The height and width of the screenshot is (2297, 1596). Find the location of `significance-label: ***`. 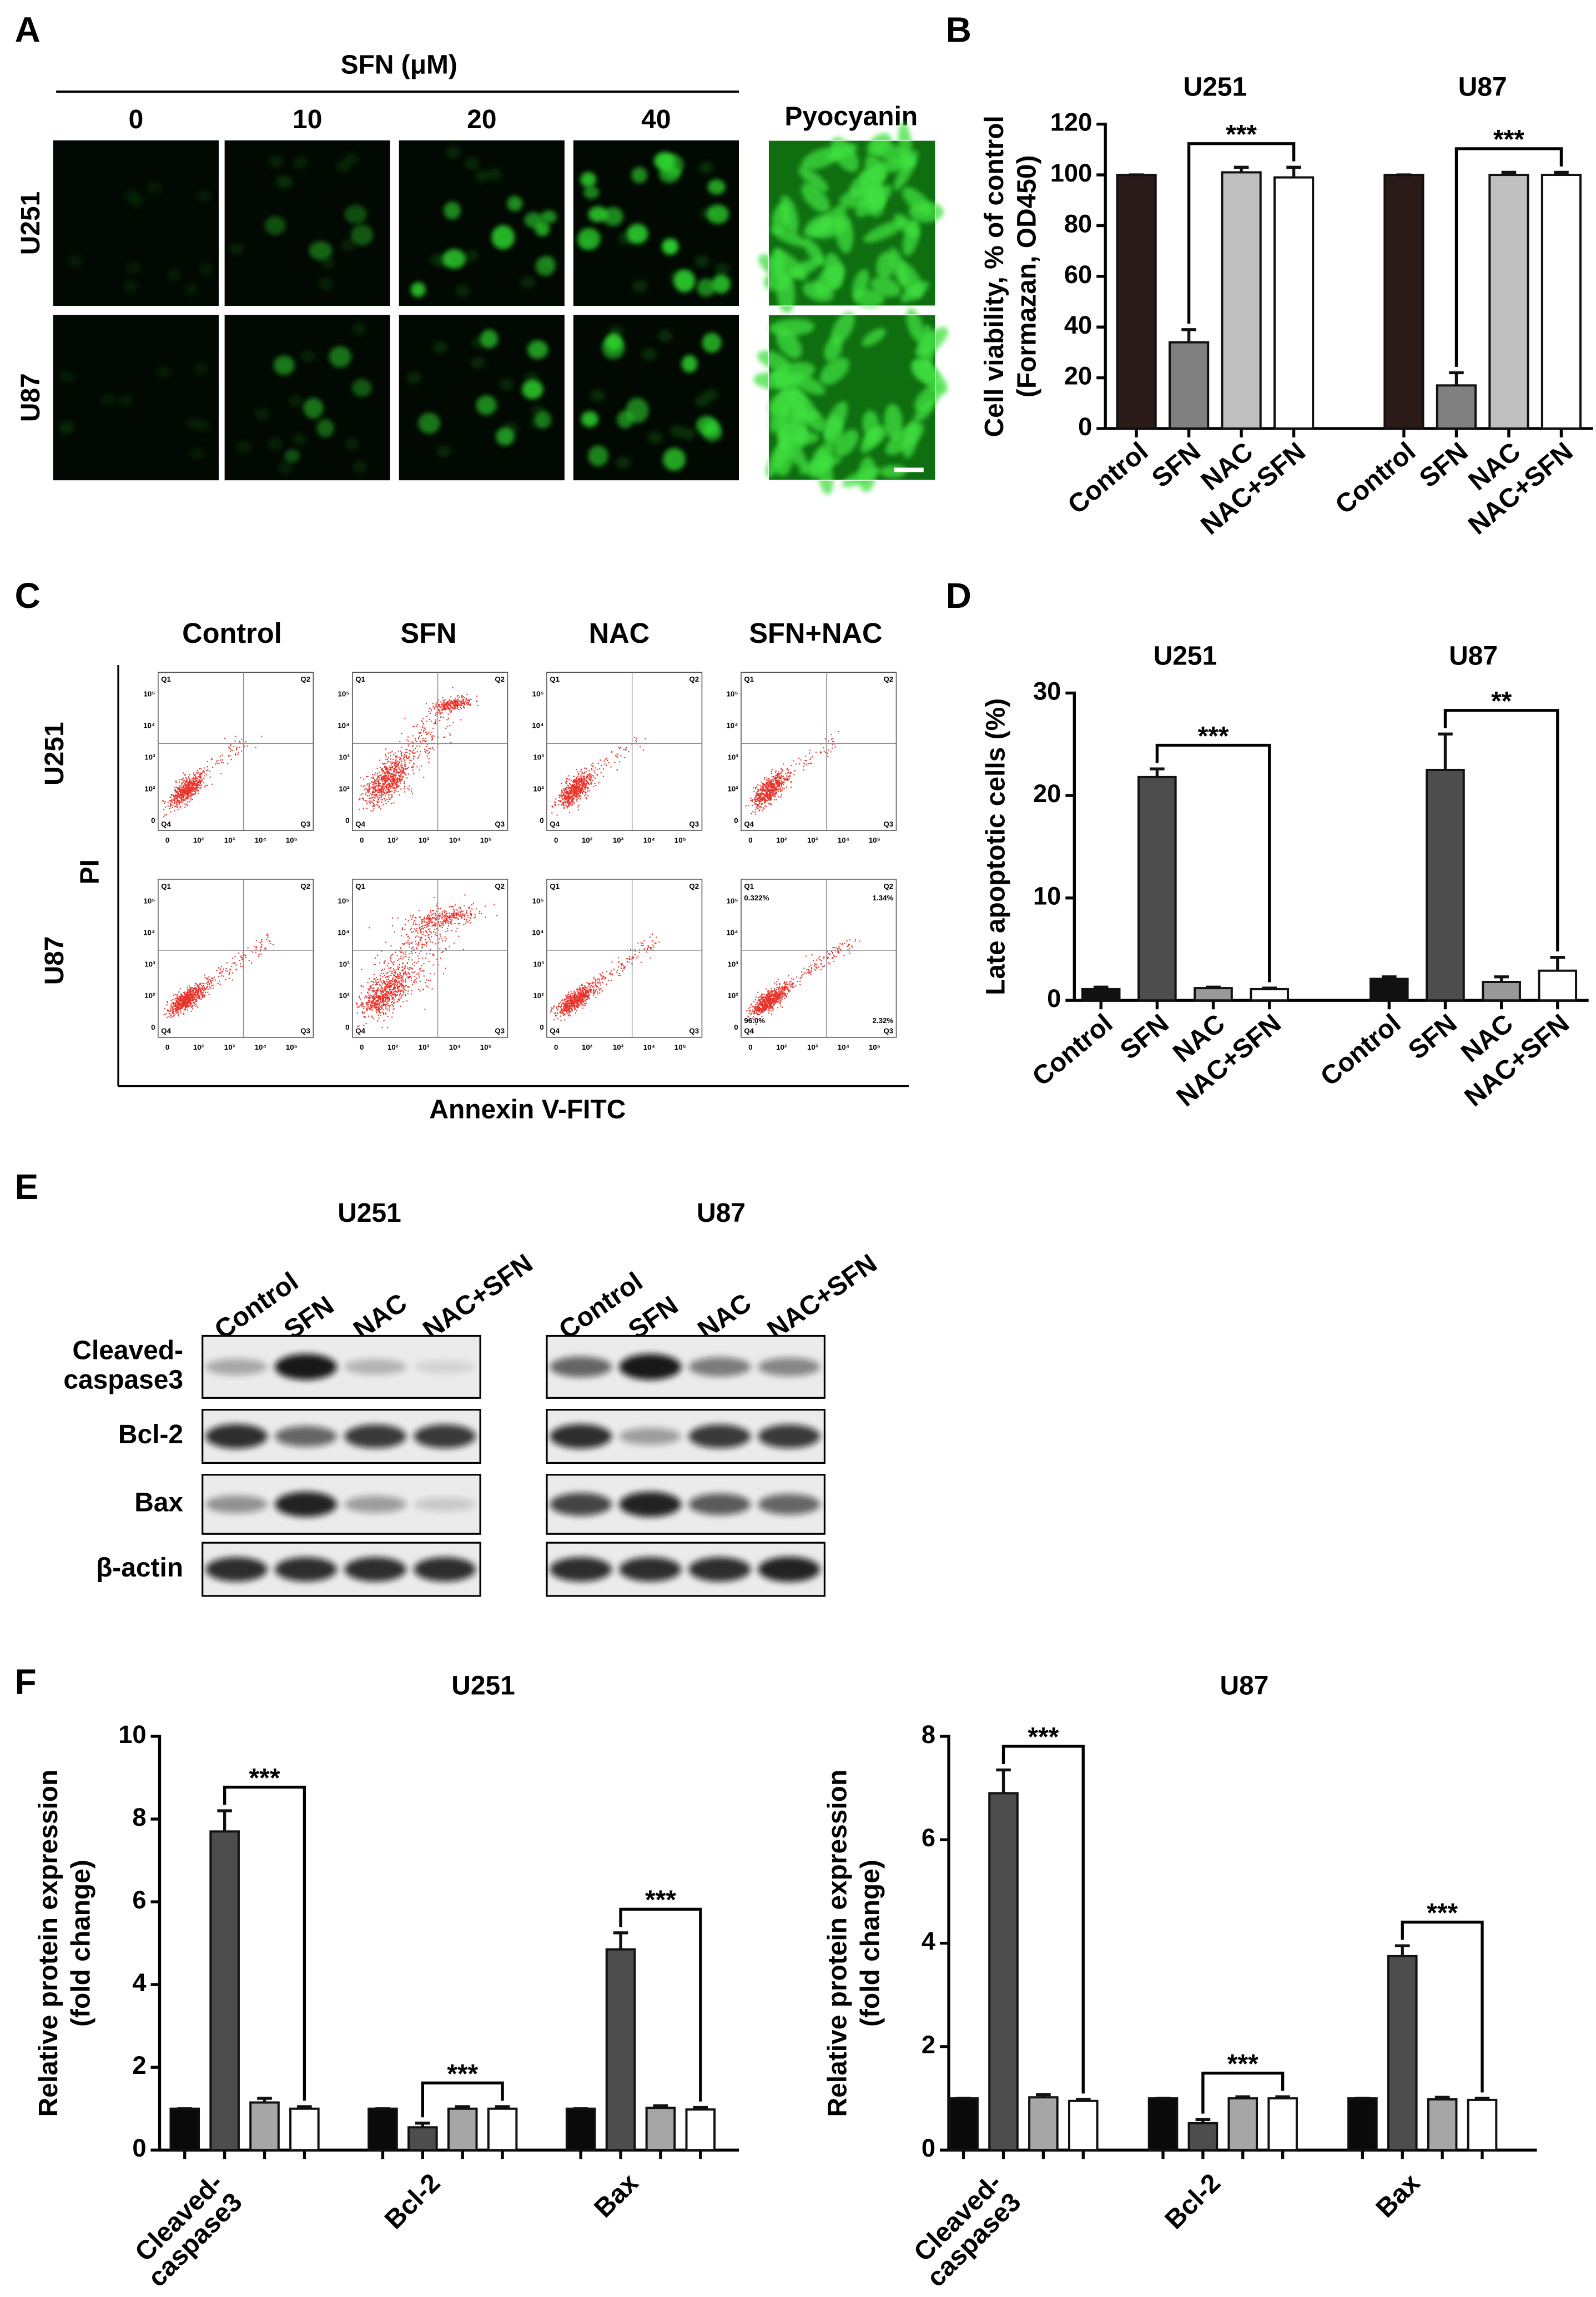

significance-label: *** is located at coordinates (1241, 134).